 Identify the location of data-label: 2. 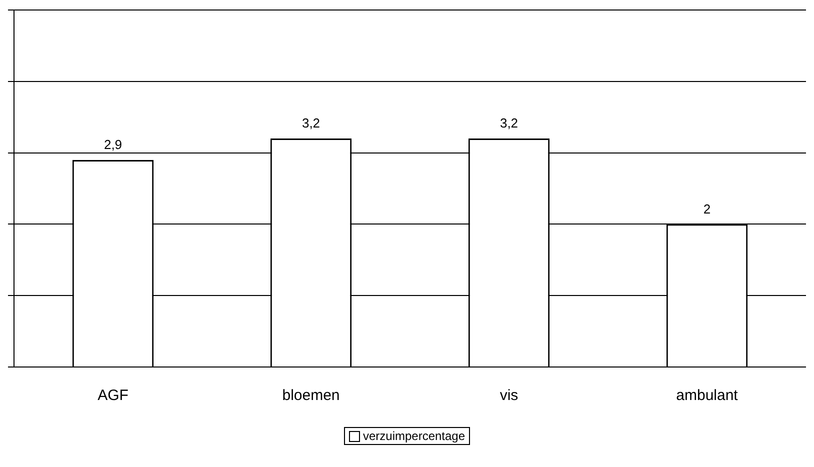
(707, 208).